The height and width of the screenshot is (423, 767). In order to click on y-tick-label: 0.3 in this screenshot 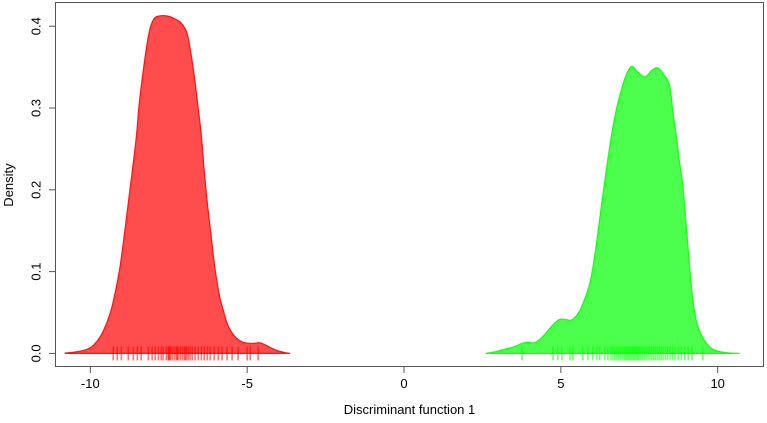, I will do `click(36, 108)`.